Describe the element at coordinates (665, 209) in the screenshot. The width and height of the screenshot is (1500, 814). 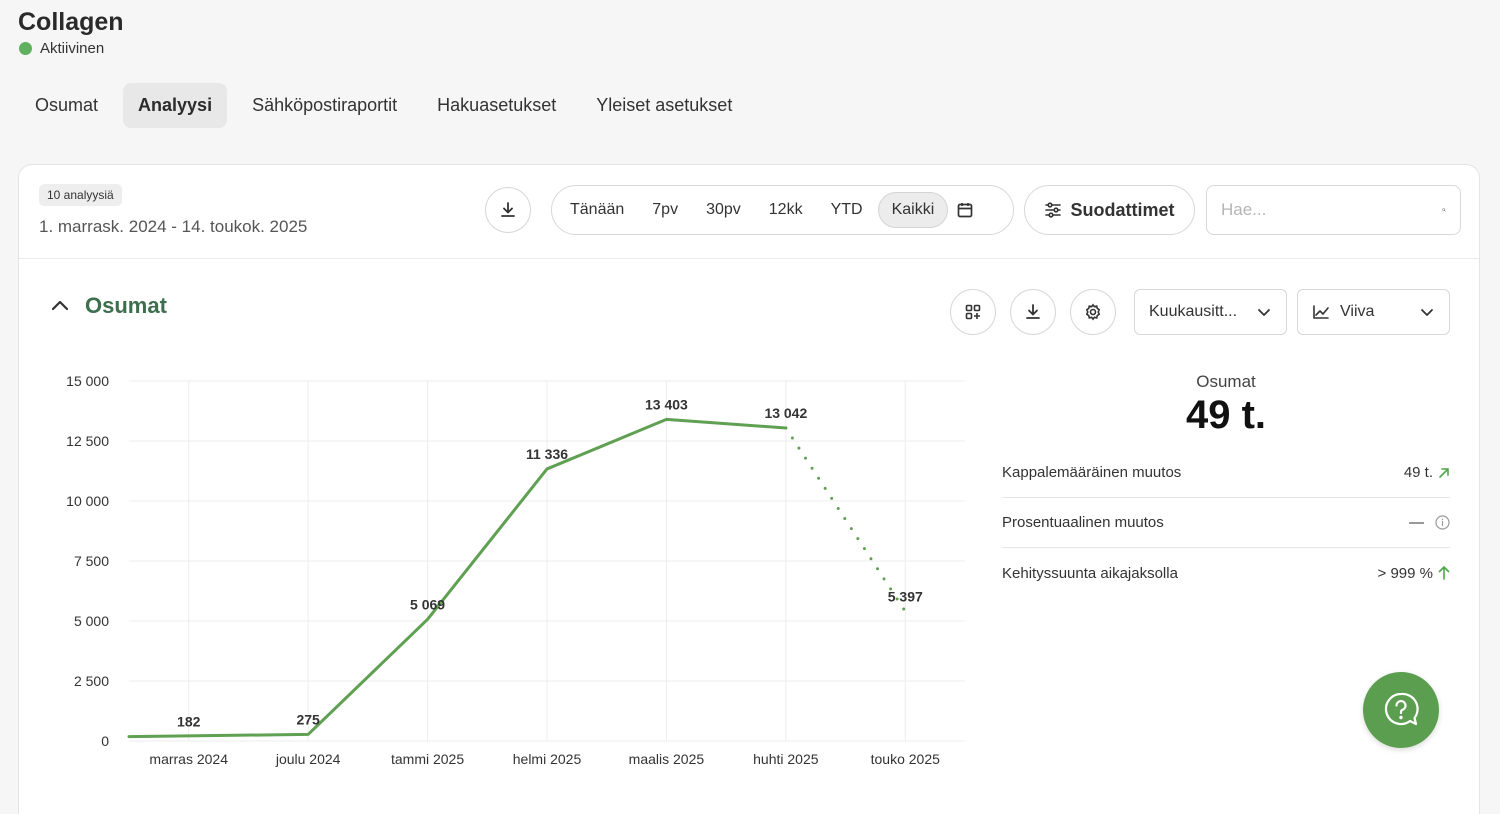
I see `period-7pv: 7pv` at that location.